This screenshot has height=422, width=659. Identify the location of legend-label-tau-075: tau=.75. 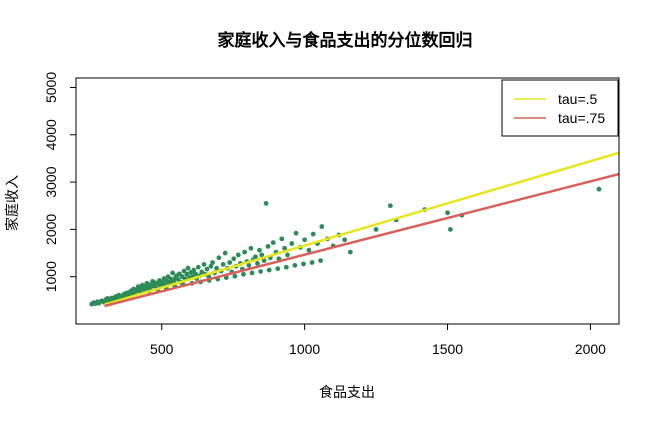
(581, 118).